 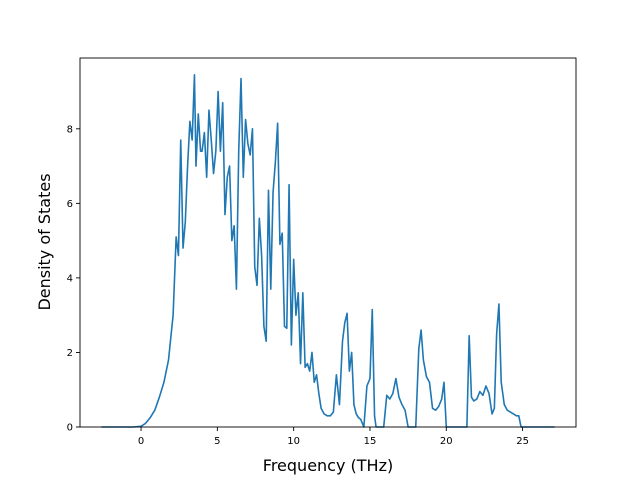 I want to click on x-tick-label: 20, so click(x=446, y=441).